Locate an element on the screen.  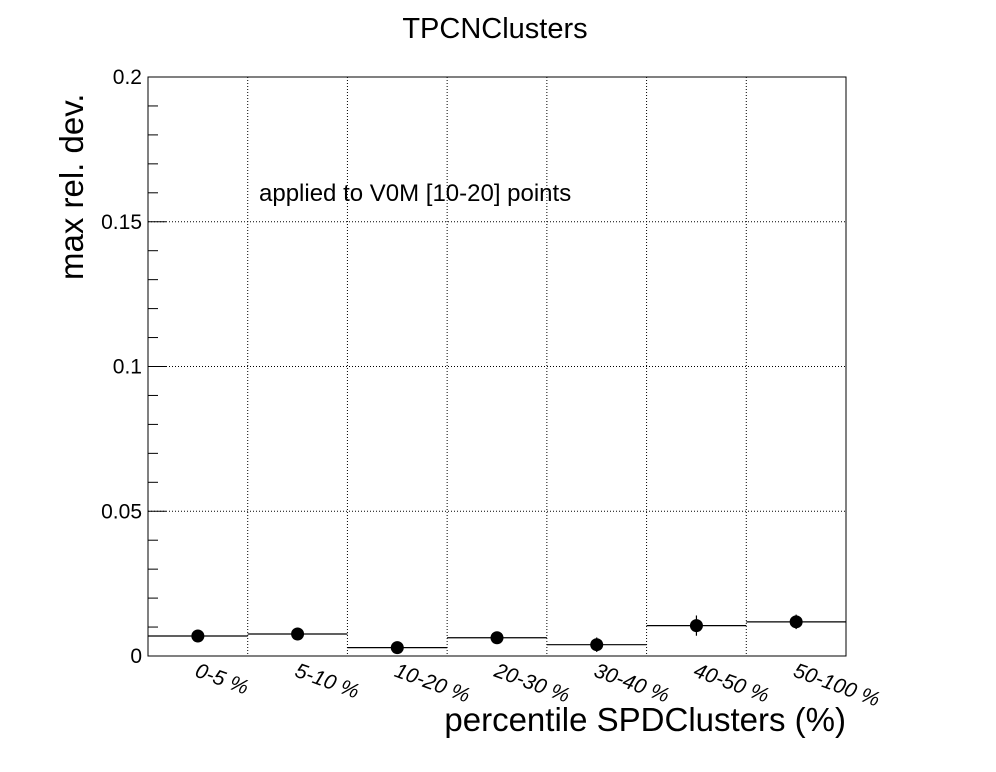
y-tick-label: 0.1 is located at coordinates (127, 367).